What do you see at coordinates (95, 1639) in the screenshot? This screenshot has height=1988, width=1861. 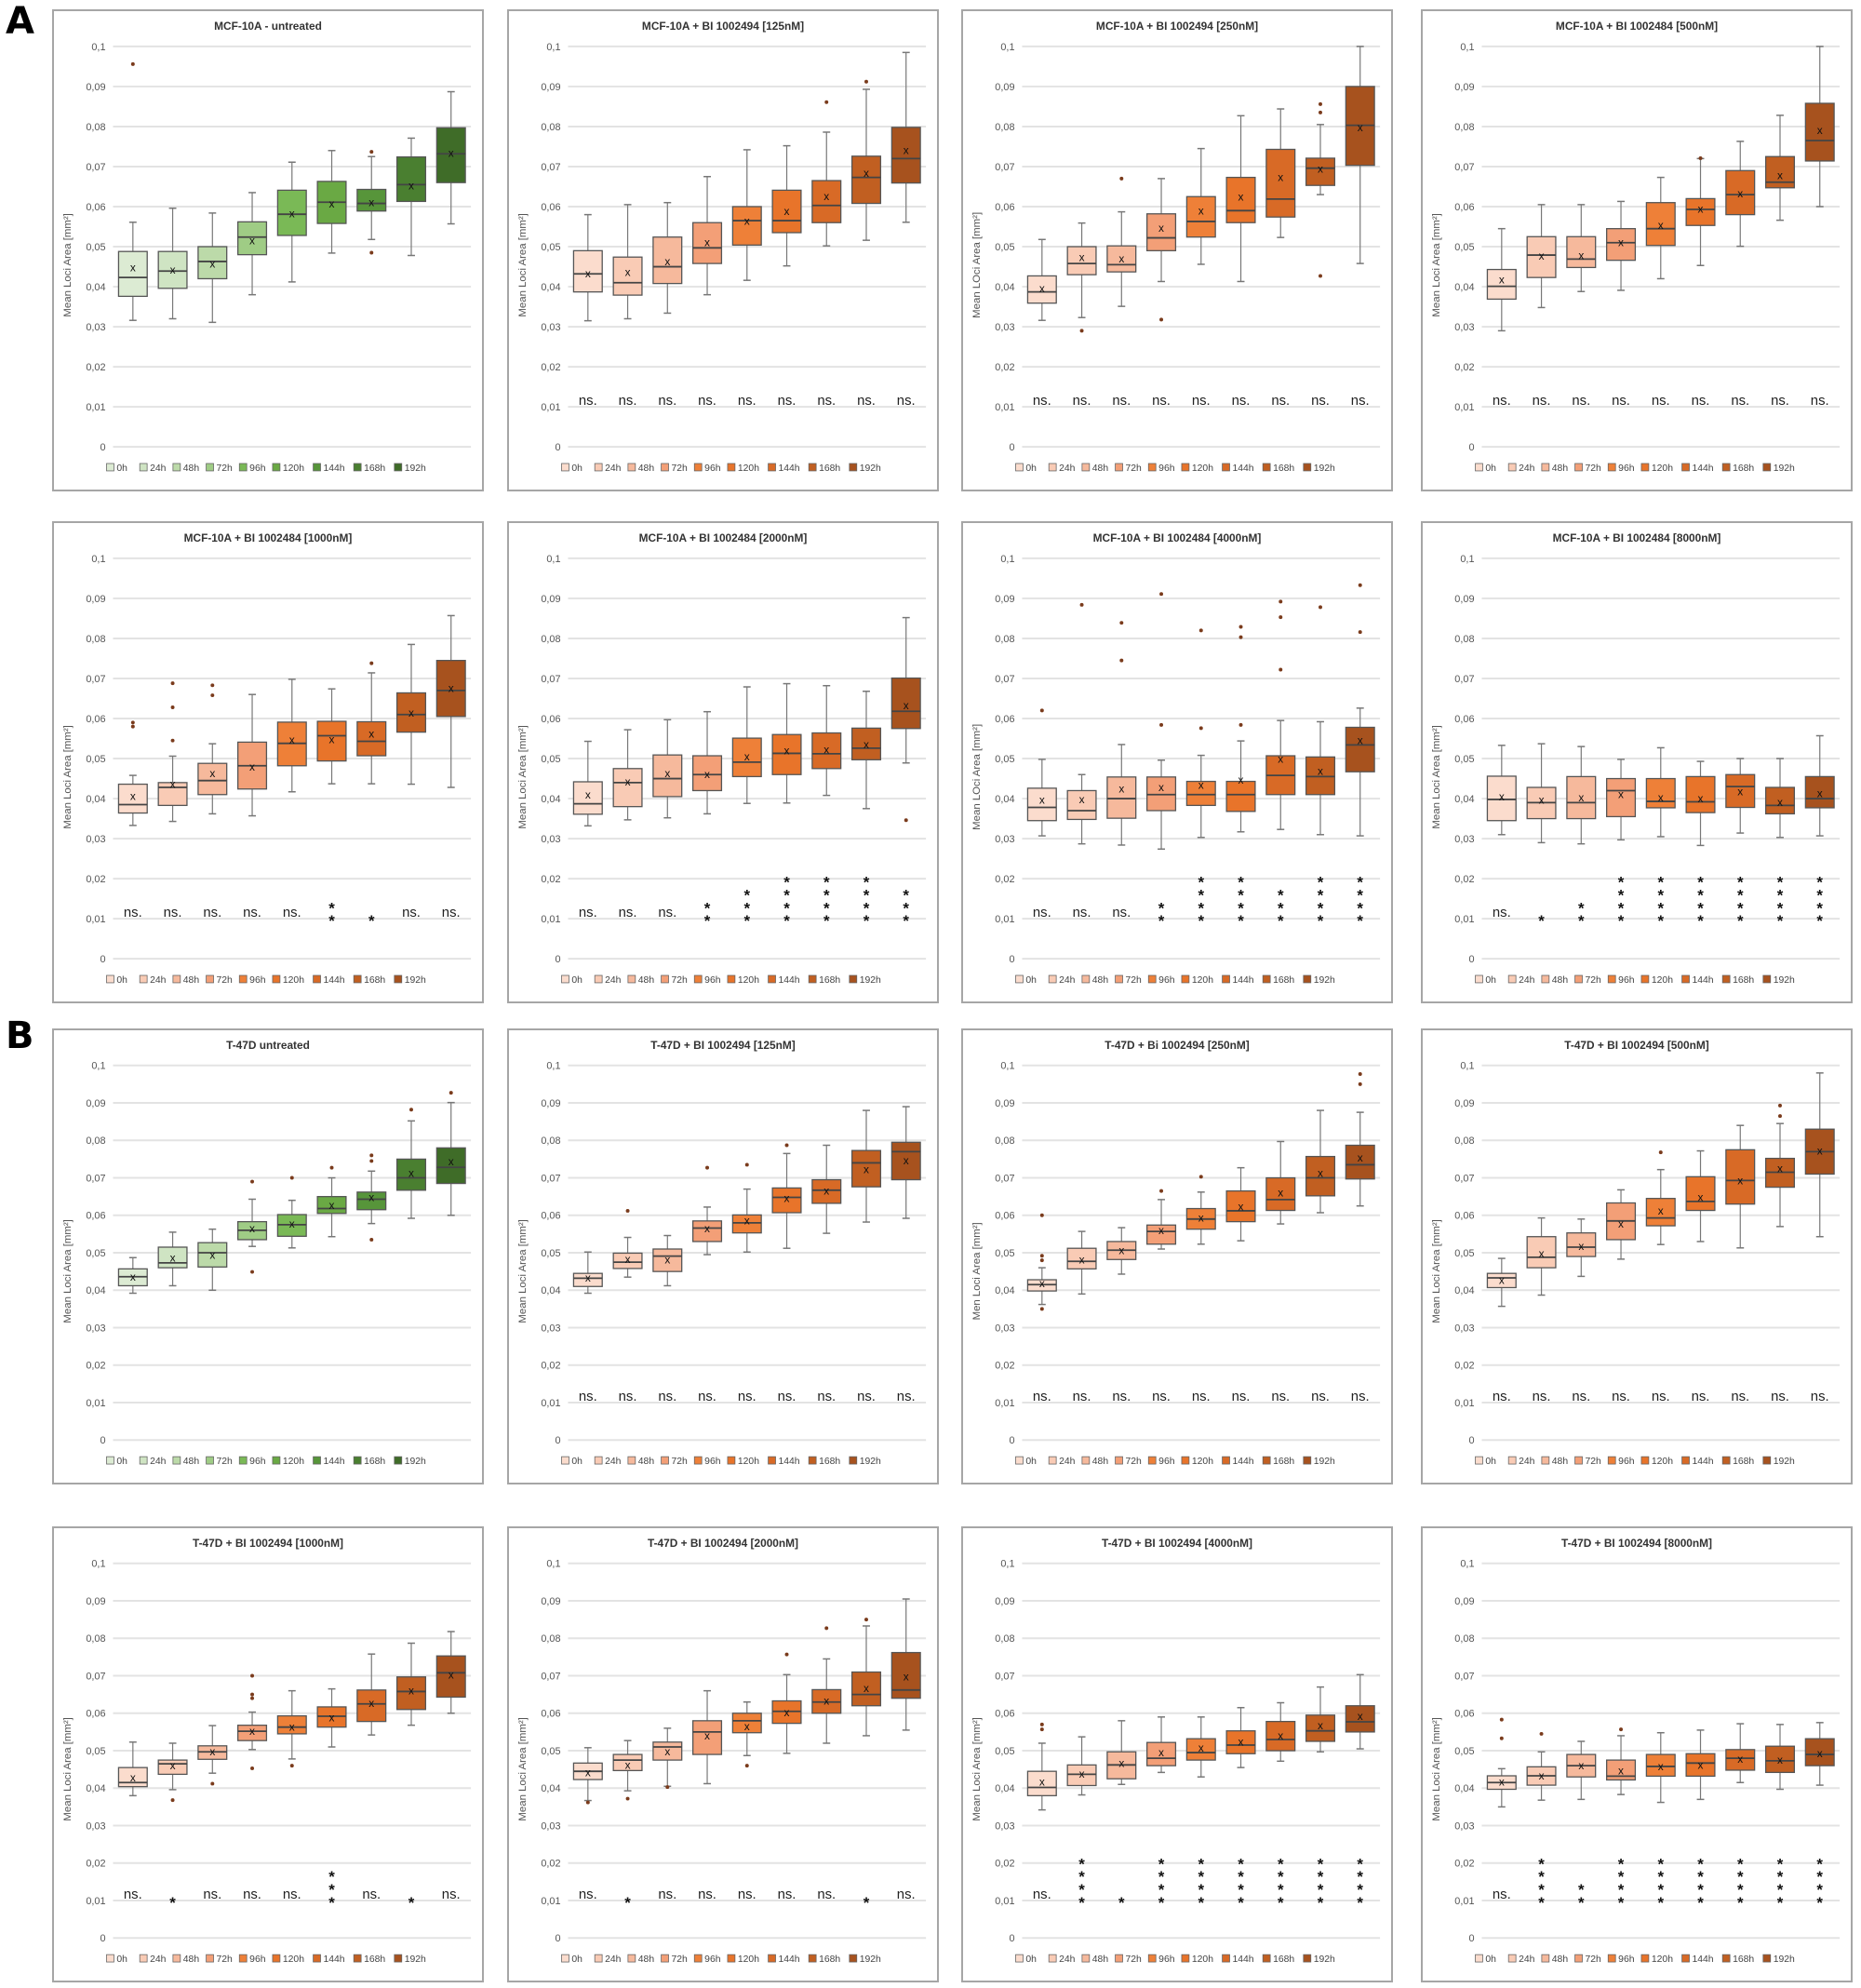 I see `y-tick-label: 0,08` at bounding box center [95, 1639].